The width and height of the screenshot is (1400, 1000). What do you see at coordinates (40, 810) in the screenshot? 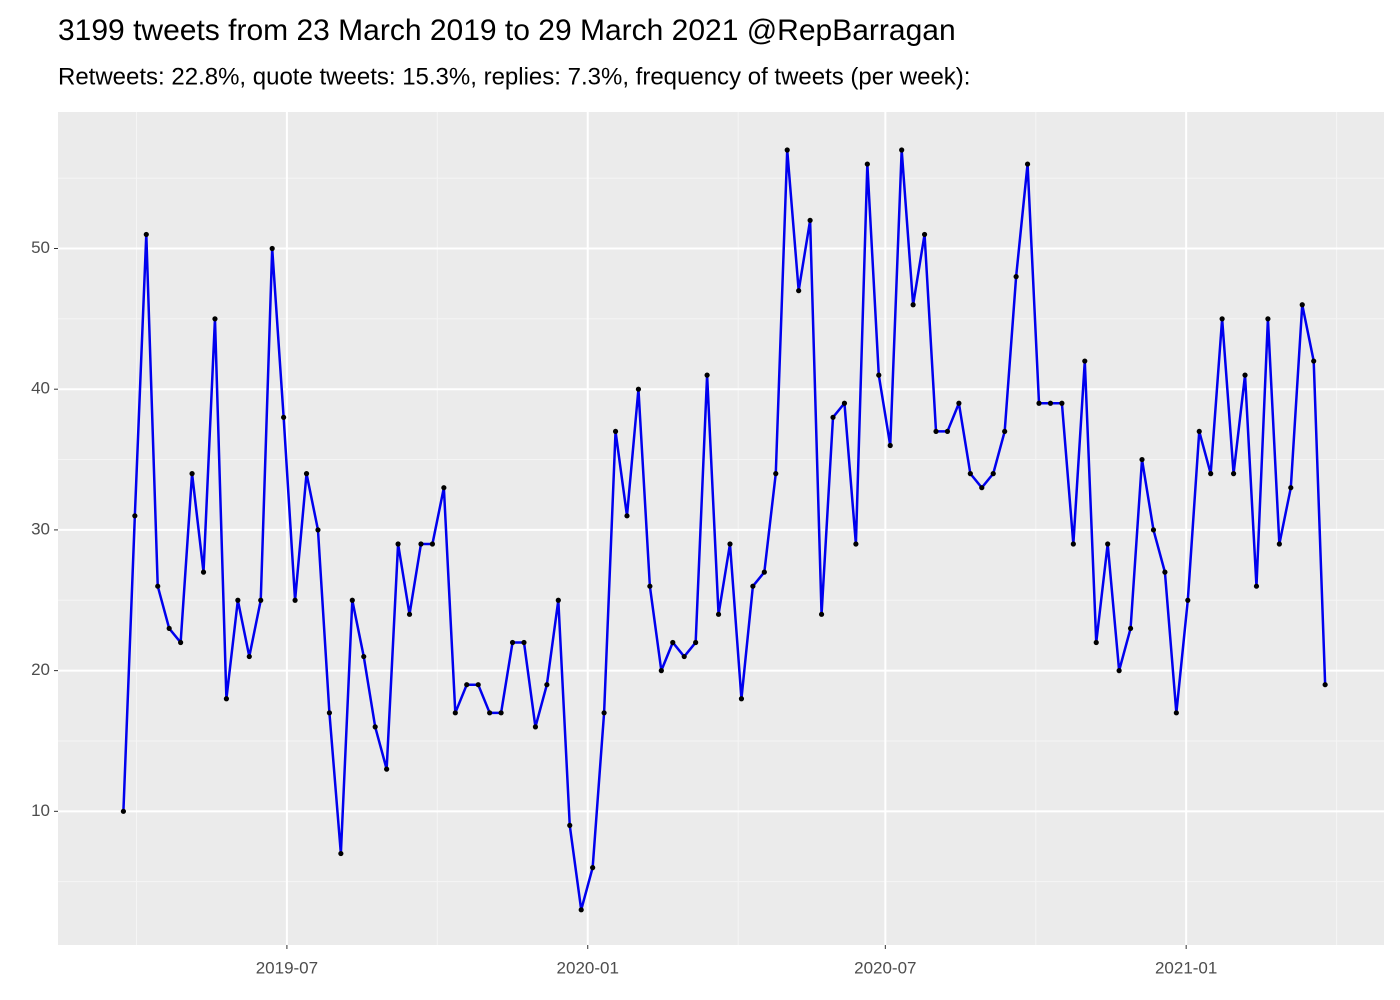
I see `y-tick-label: 10` at bounding box center [40, 810].